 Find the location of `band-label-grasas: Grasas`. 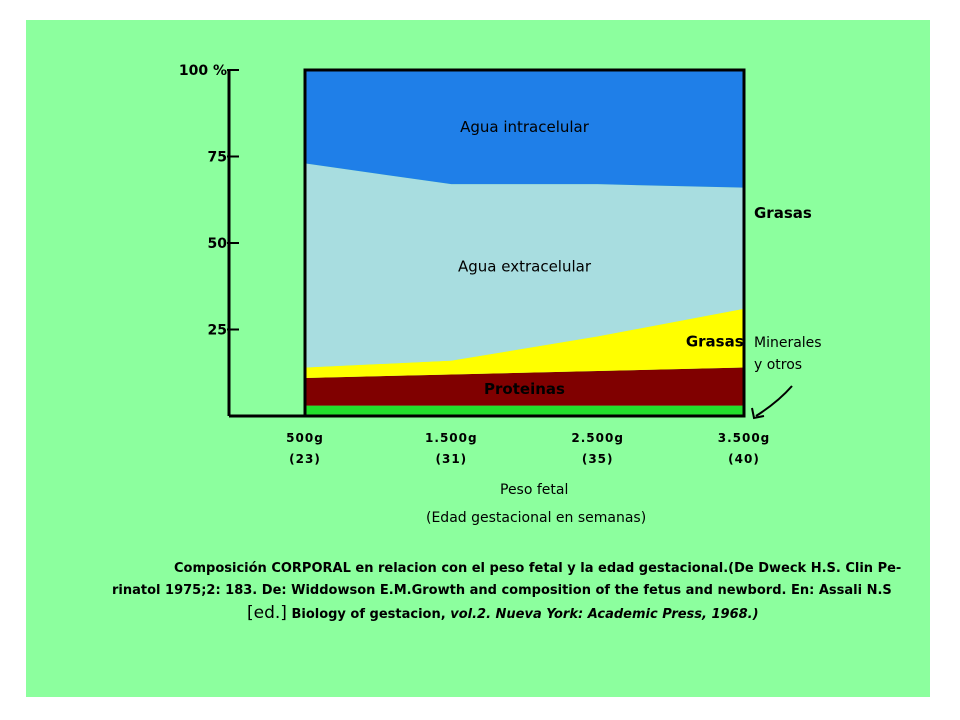

band-label-grasas: Grasas is located at coordinates (715, 341).